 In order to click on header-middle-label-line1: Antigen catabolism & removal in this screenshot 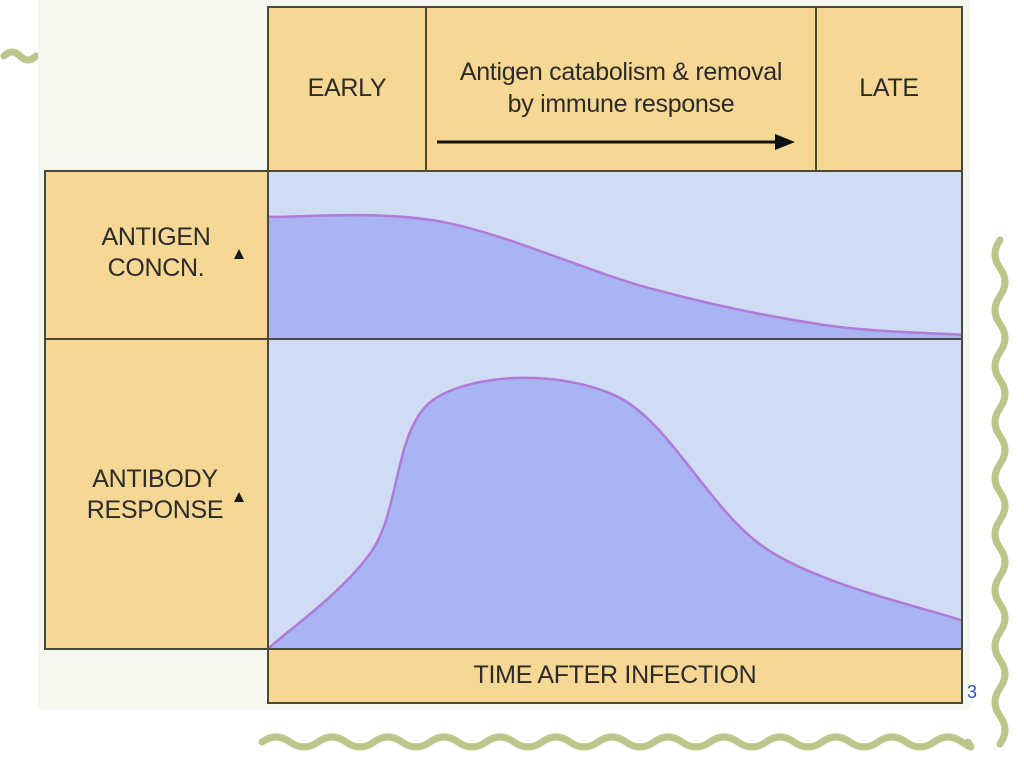, I will do `click(621, 72)`.